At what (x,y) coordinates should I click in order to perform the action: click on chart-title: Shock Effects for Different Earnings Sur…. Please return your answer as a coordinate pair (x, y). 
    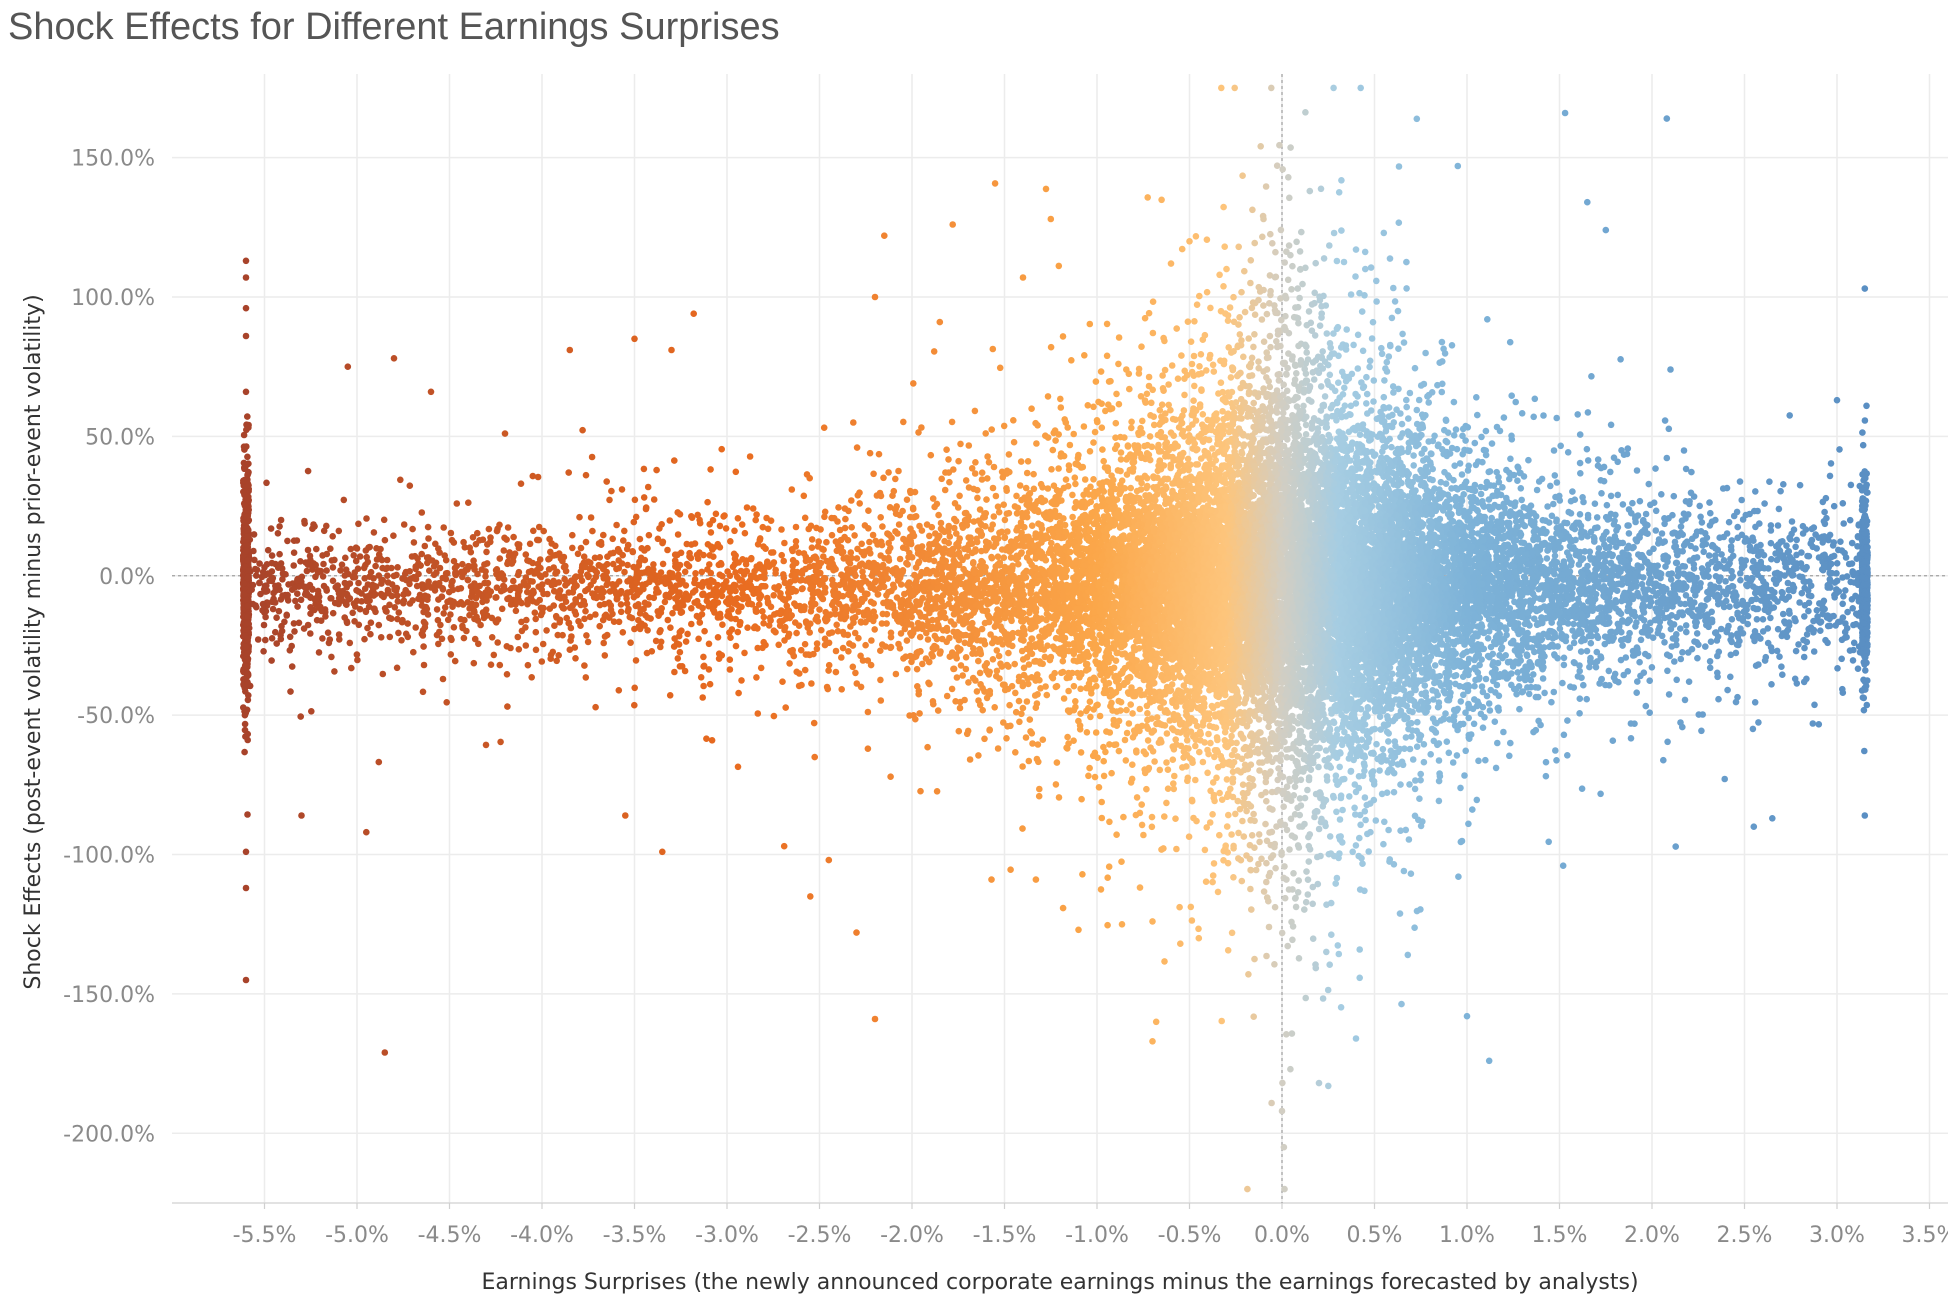
    Looking at the image, I should click on (394, 27).